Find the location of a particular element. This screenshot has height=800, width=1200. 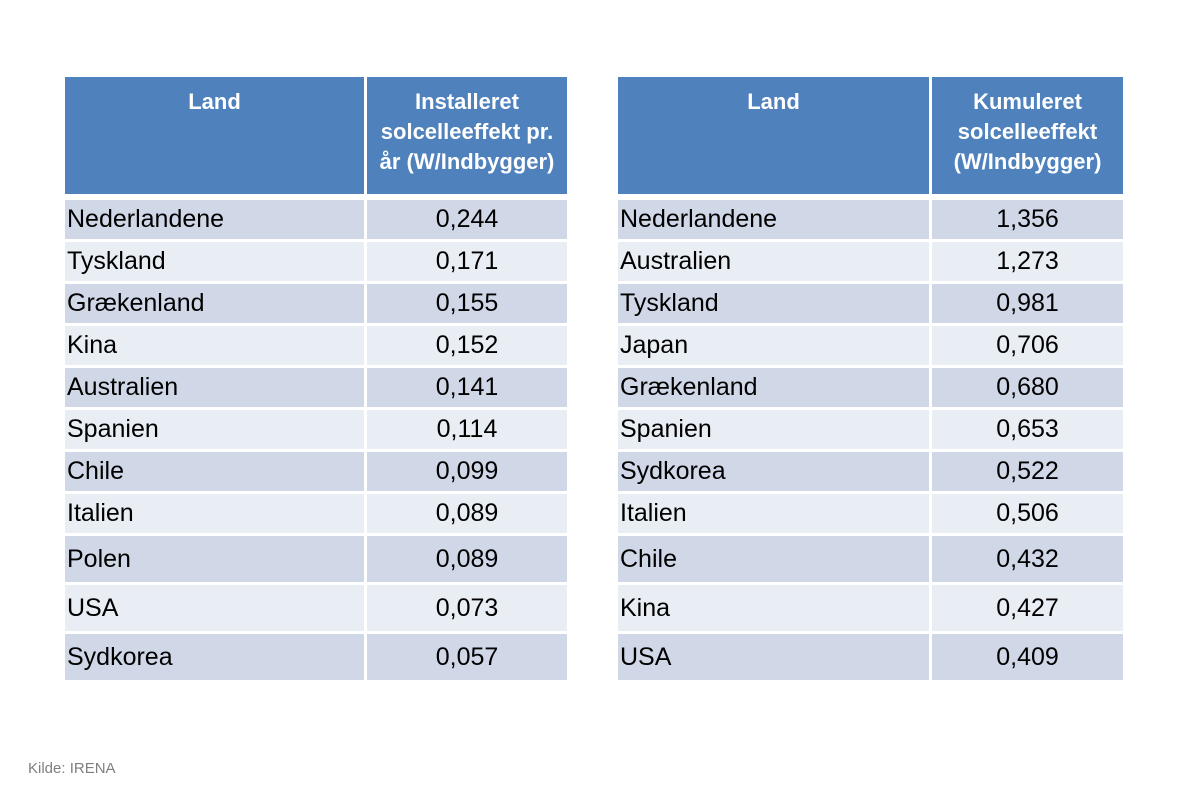

table-row: Nederlandene 0,244 is located at coordinates (316, 221).